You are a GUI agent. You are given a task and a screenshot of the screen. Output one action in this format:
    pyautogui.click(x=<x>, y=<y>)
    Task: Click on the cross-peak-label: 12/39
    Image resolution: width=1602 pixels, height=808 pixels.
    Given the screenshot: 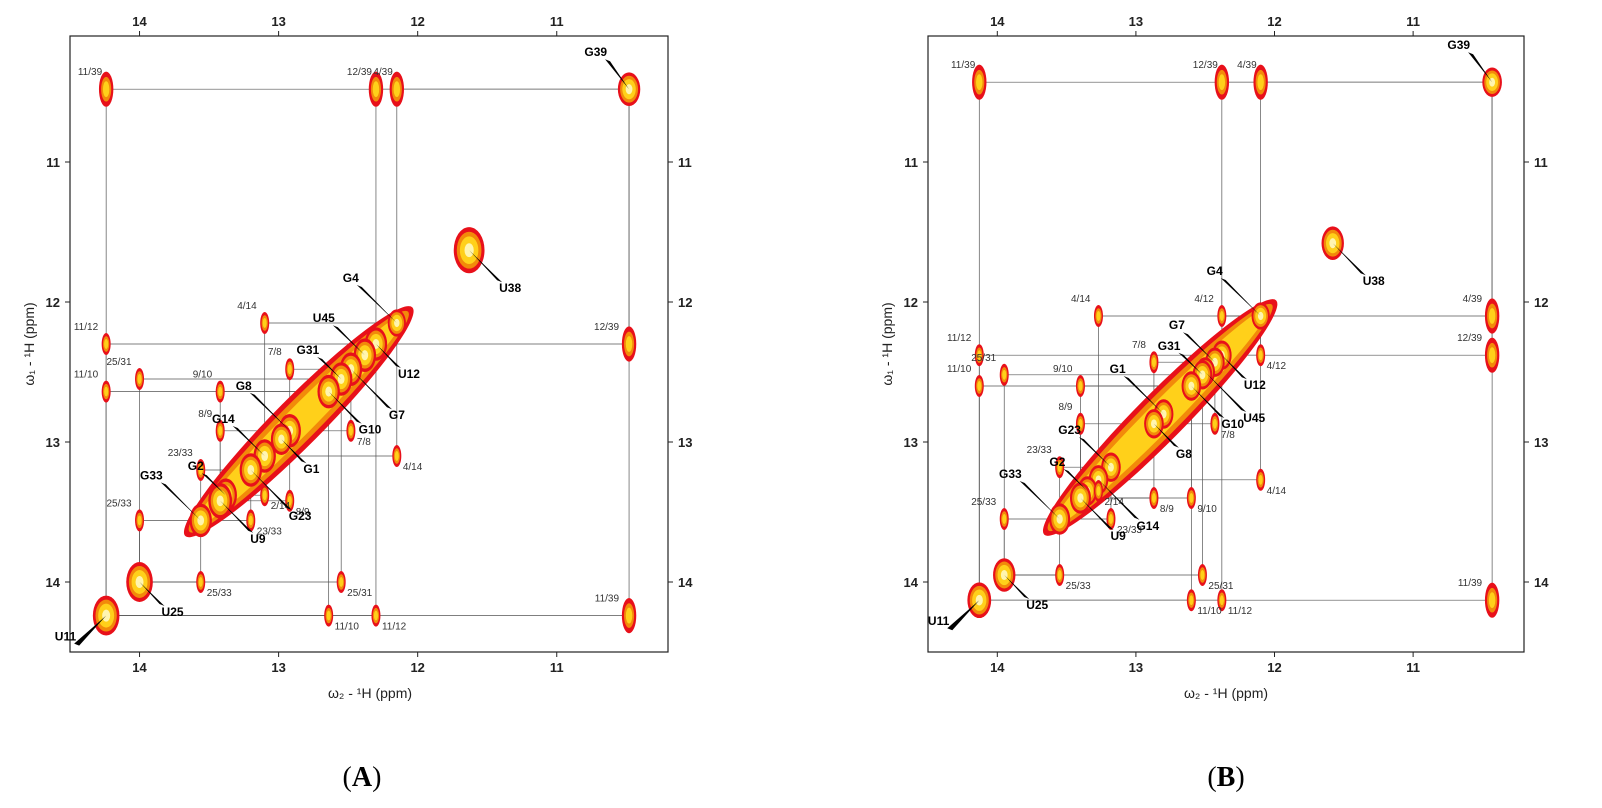 What is the action you would take?
    pyautogui.click(x=359, y=72)
    